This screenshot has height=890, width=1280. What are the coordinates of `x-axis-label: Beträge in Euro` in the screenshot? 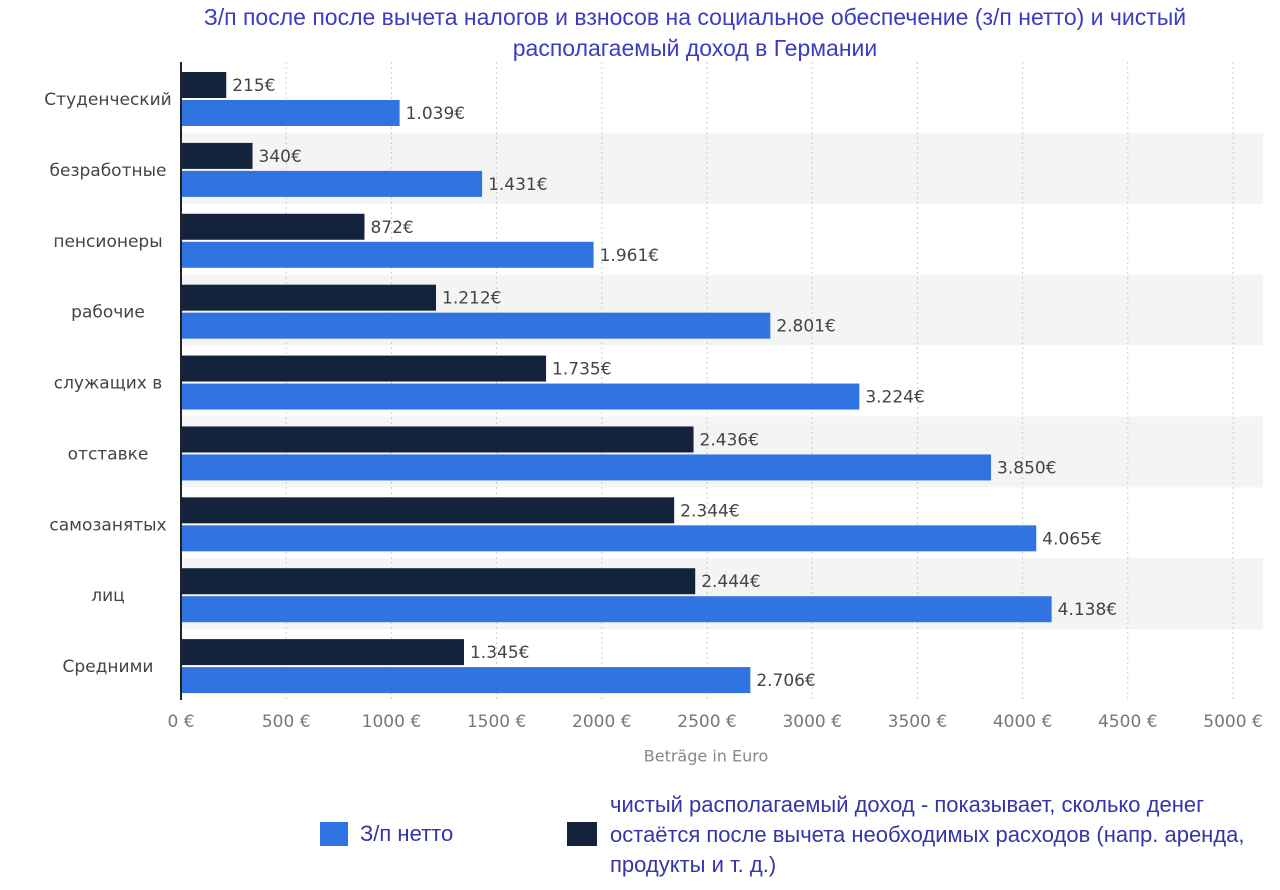 It's located at (706, 756).